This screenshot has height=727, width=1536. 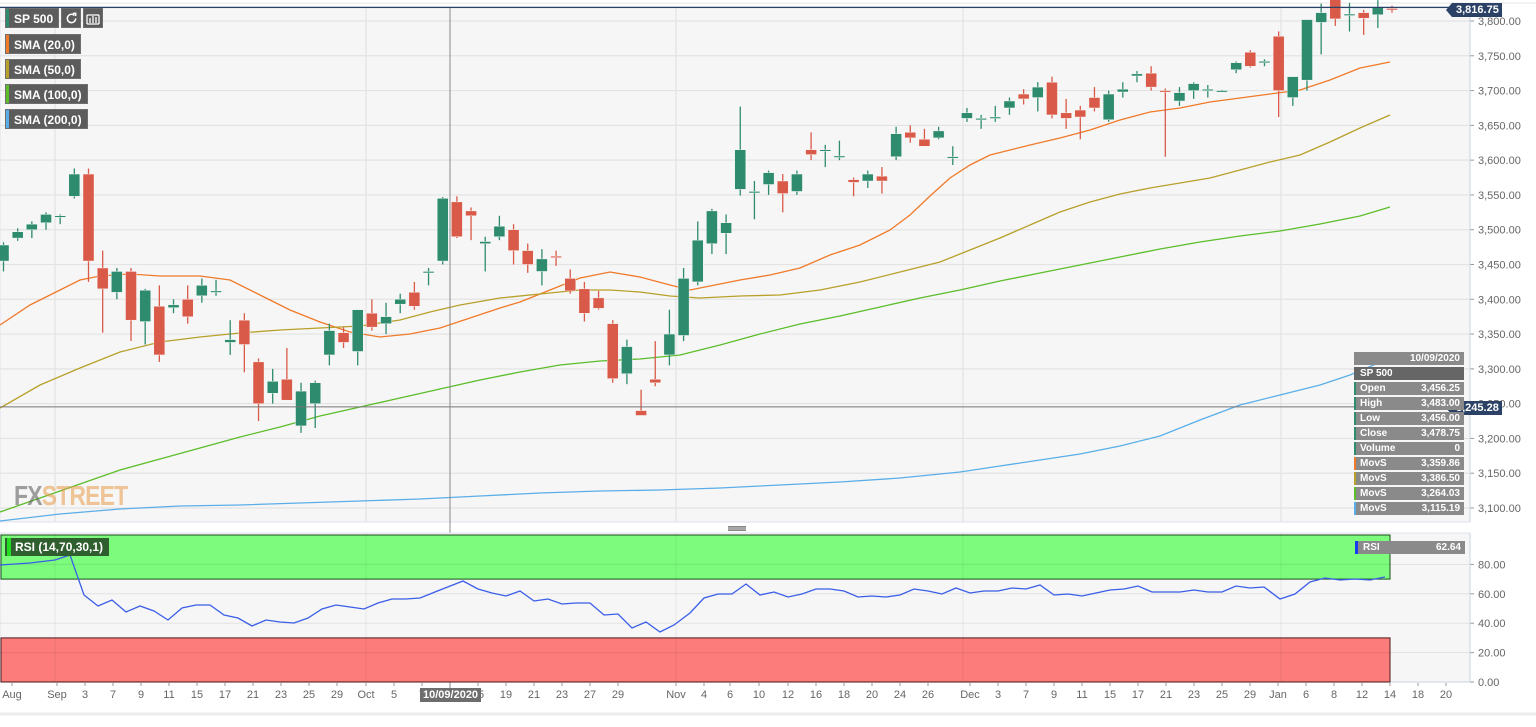 I want to click on refresh-icon, so click(x=71, y=18).